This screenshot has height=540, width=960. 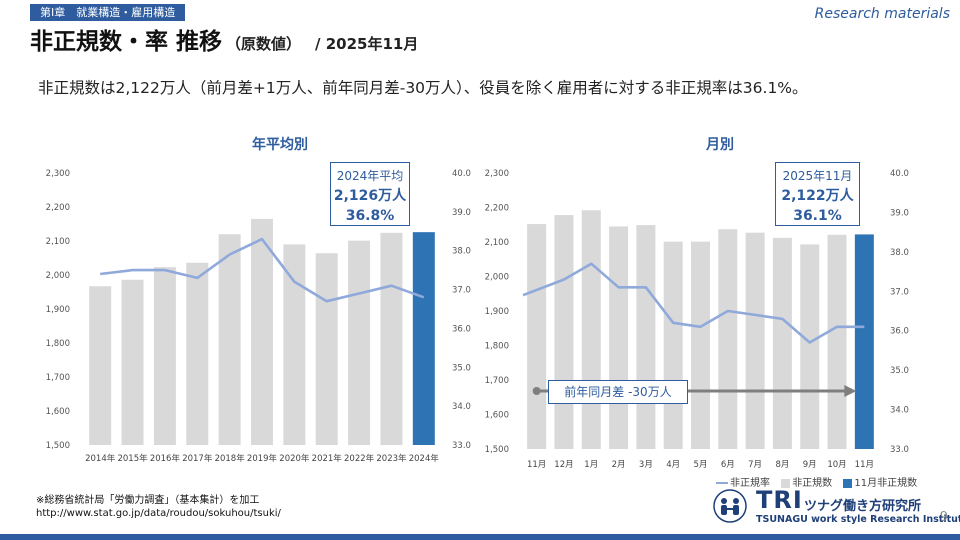 What do you see at coordinates (370, 216) in the screenshot?
I see `callout-annual-rate: 36.8%` at bounding box center [370, 216].